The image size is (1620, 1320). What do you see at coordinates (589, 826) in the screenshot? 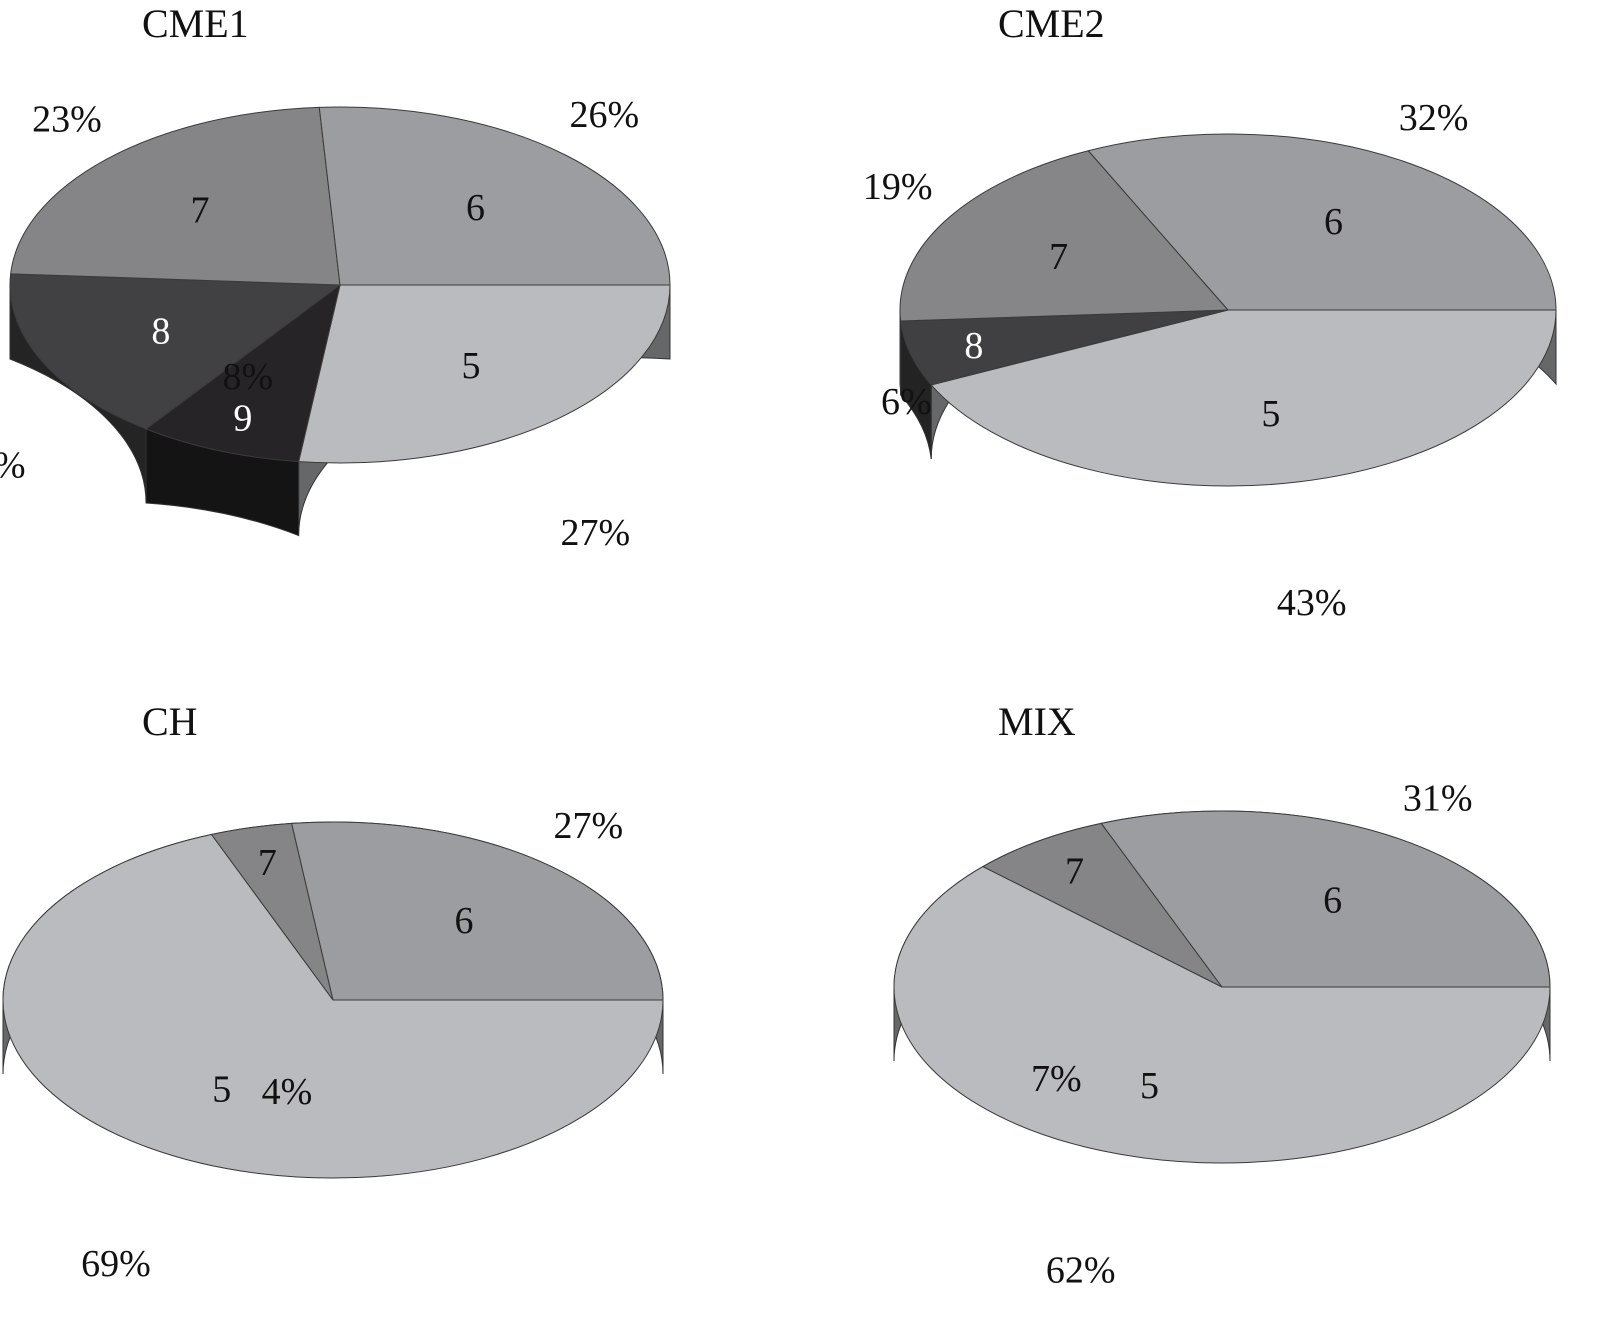
I see `percent-label-ch-6: 27%` at bounding box center [589, 826].